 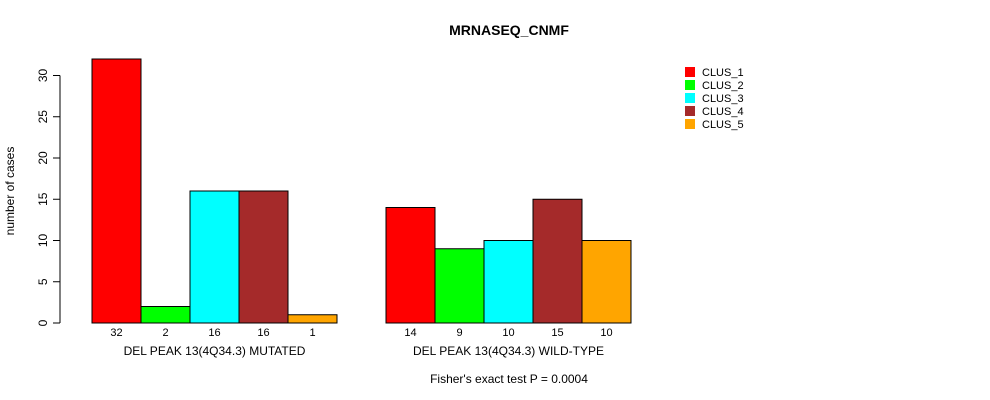 What do you see at coordinates (723, 112) in the screenshot?
I see `legend-label-clus-4: CLUS_4` at bounding box center [723, 112].